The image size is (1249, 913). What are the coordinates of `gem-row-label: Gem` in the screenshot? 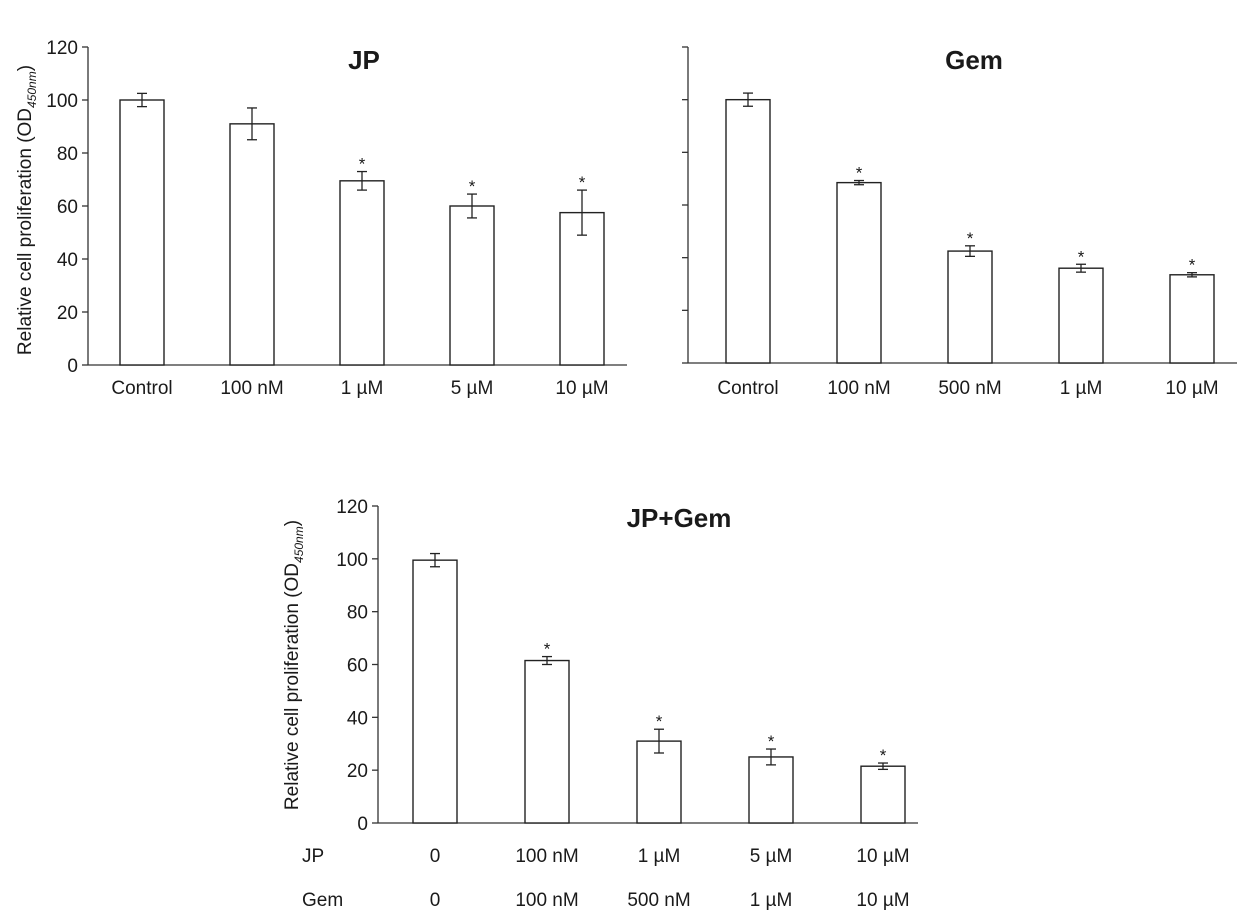 It's located at (322, 900).